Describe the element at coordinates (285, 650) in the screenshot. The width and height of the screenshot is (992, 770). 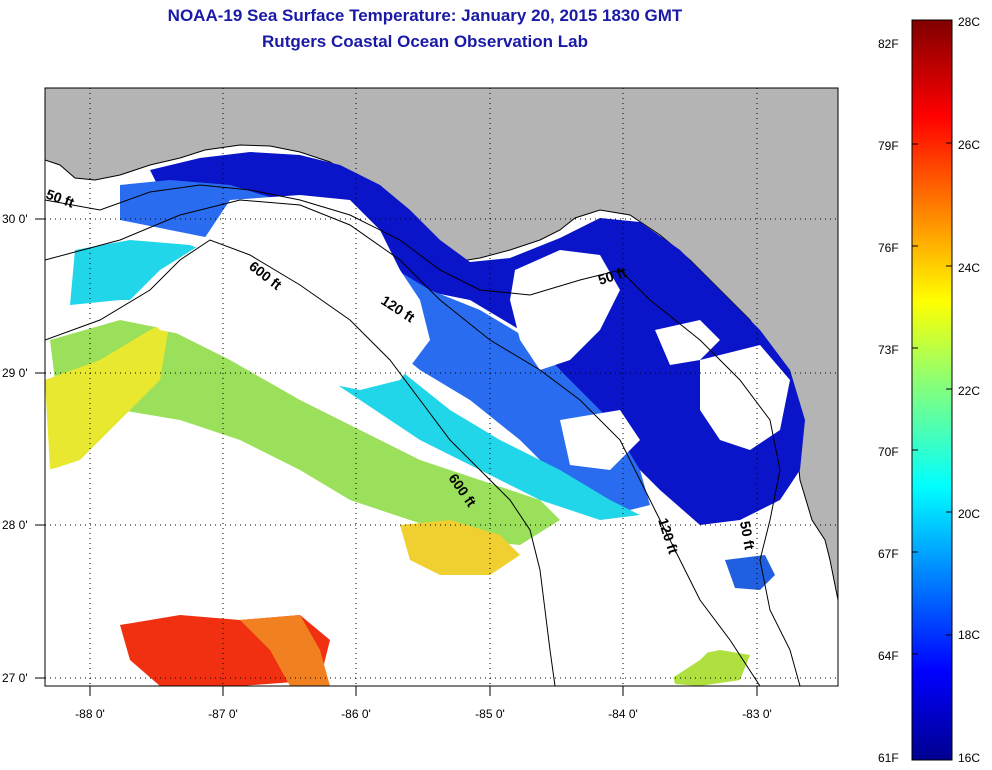
I see `sst-orange-edge` at that location.